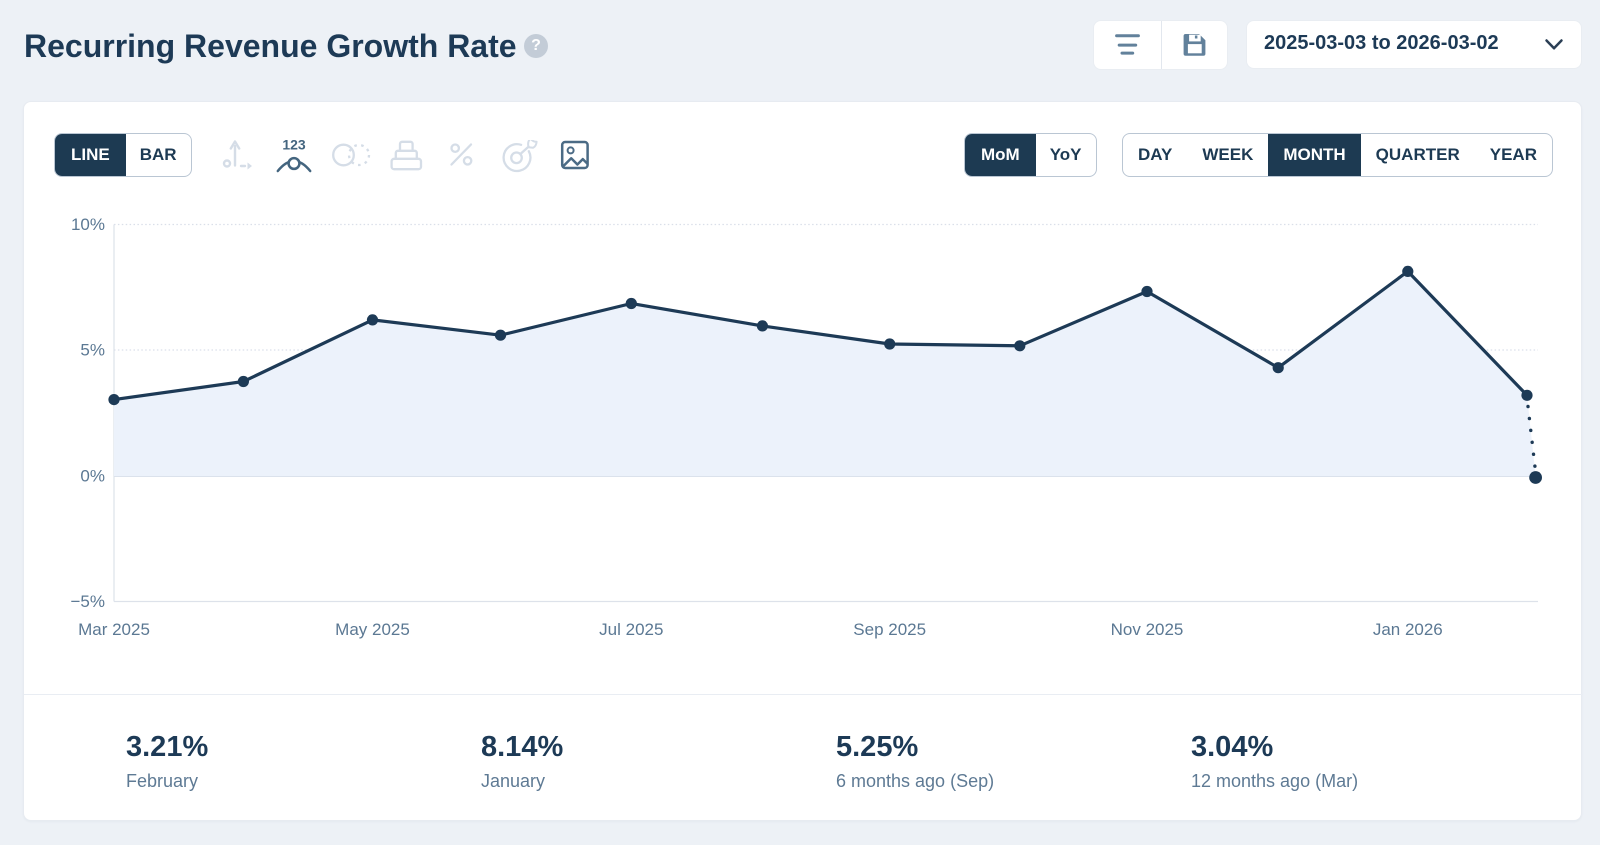 This screenshot has width=1600, height=845. Describe the element at coordinates (372, 629) in the screenshot. I see `svg-text: May 2025` at that location.